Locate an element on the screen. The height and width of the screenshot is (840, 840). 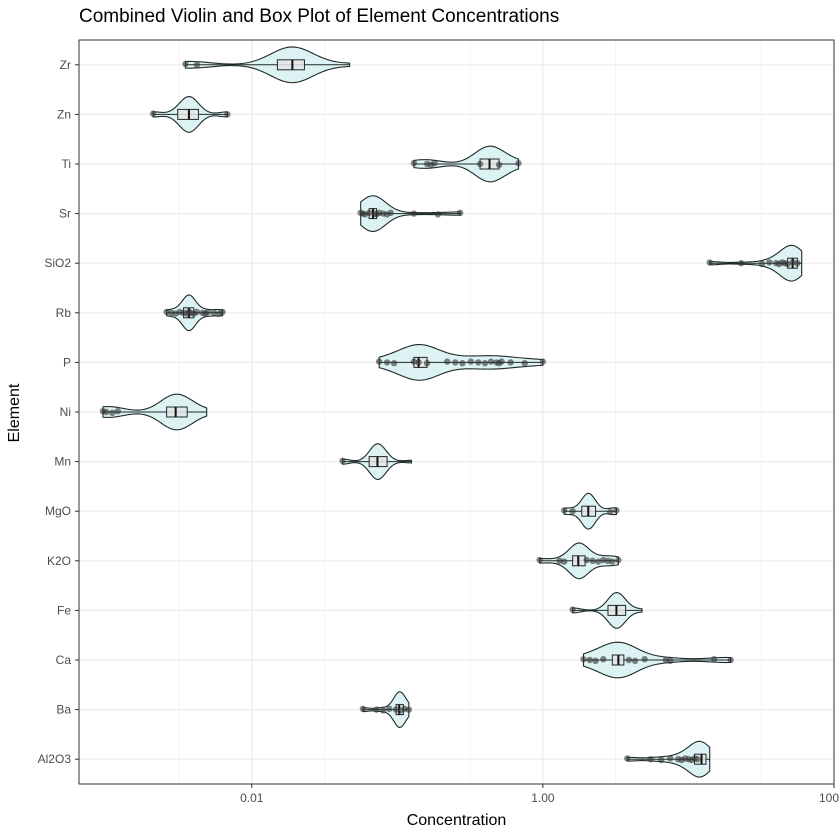
y-tick-label-fe: Fe is located at coordinates (64, 610).